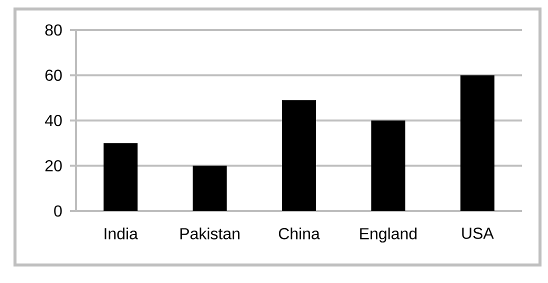 This screenshot has height=283, width=548. What do you see at coordinates (299, 234) in the screenshot?
I see `x-tick-label: China` at bounding box center [299, 234].